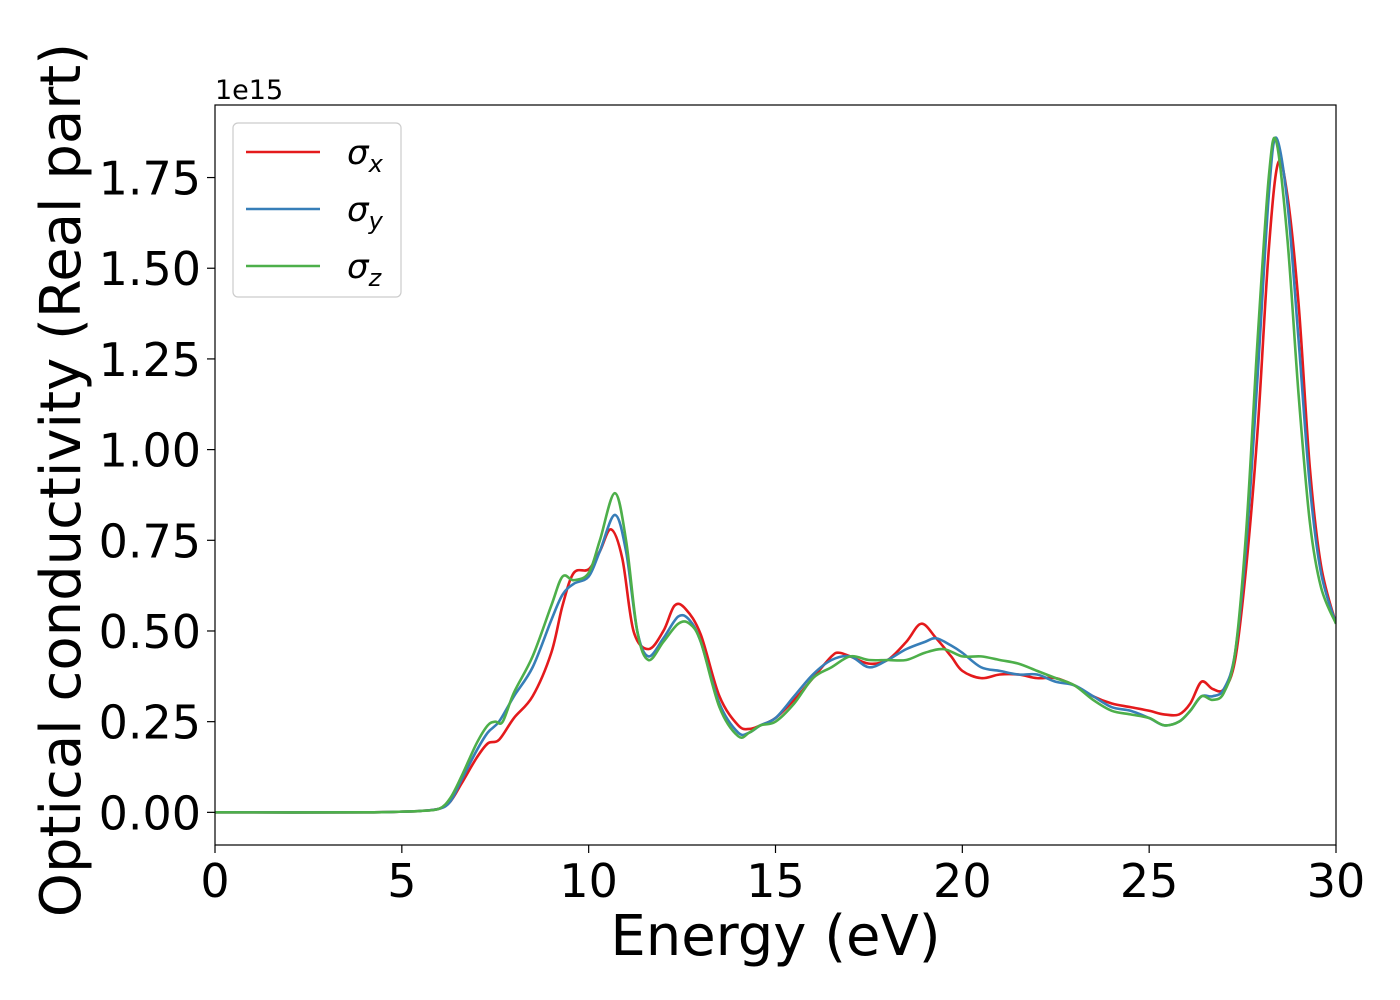 The height and width of the screenshot is (1000, 1400). What do you see at coordinates (401, 881) in the screenshot?
I see `x-tick-label: 5` at bounding box center [401, 881].